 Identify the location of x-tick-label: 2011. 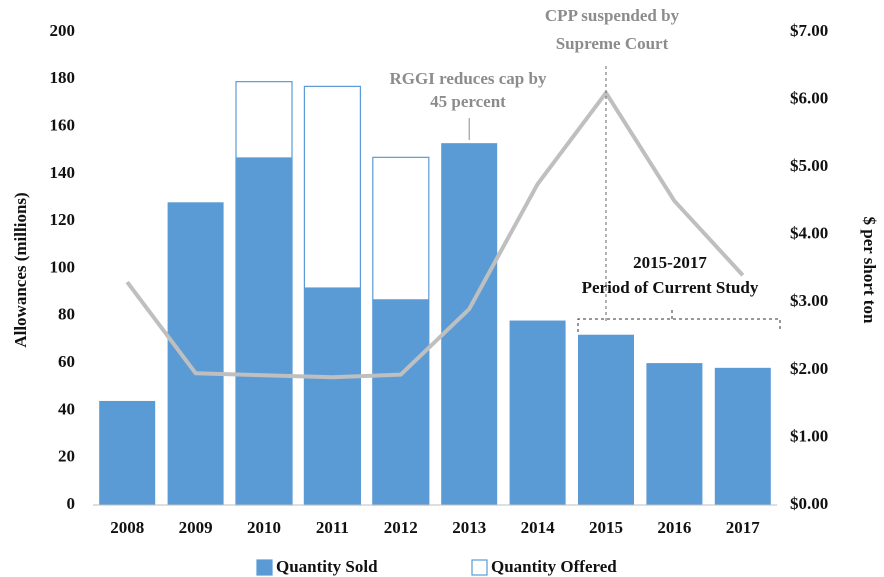
(332, 527).